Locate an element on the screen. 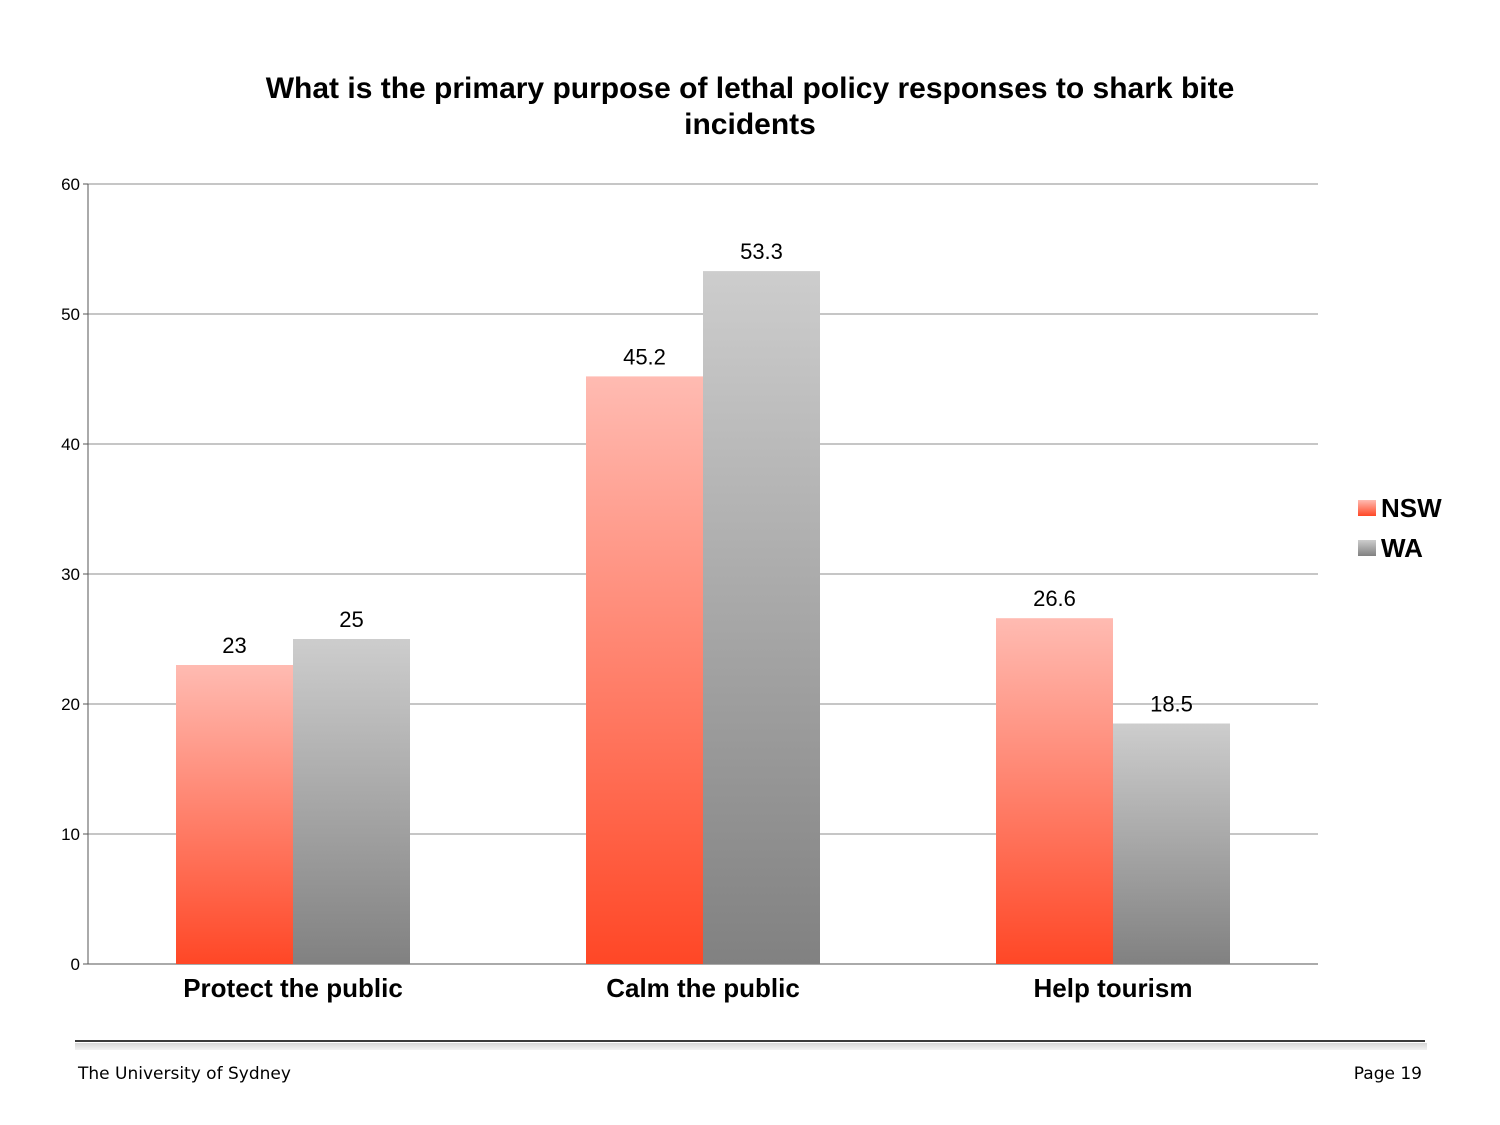 This screenshot has width=1500, height=1125. legend-label-wa: WA is located at coordinates (1402, 548).